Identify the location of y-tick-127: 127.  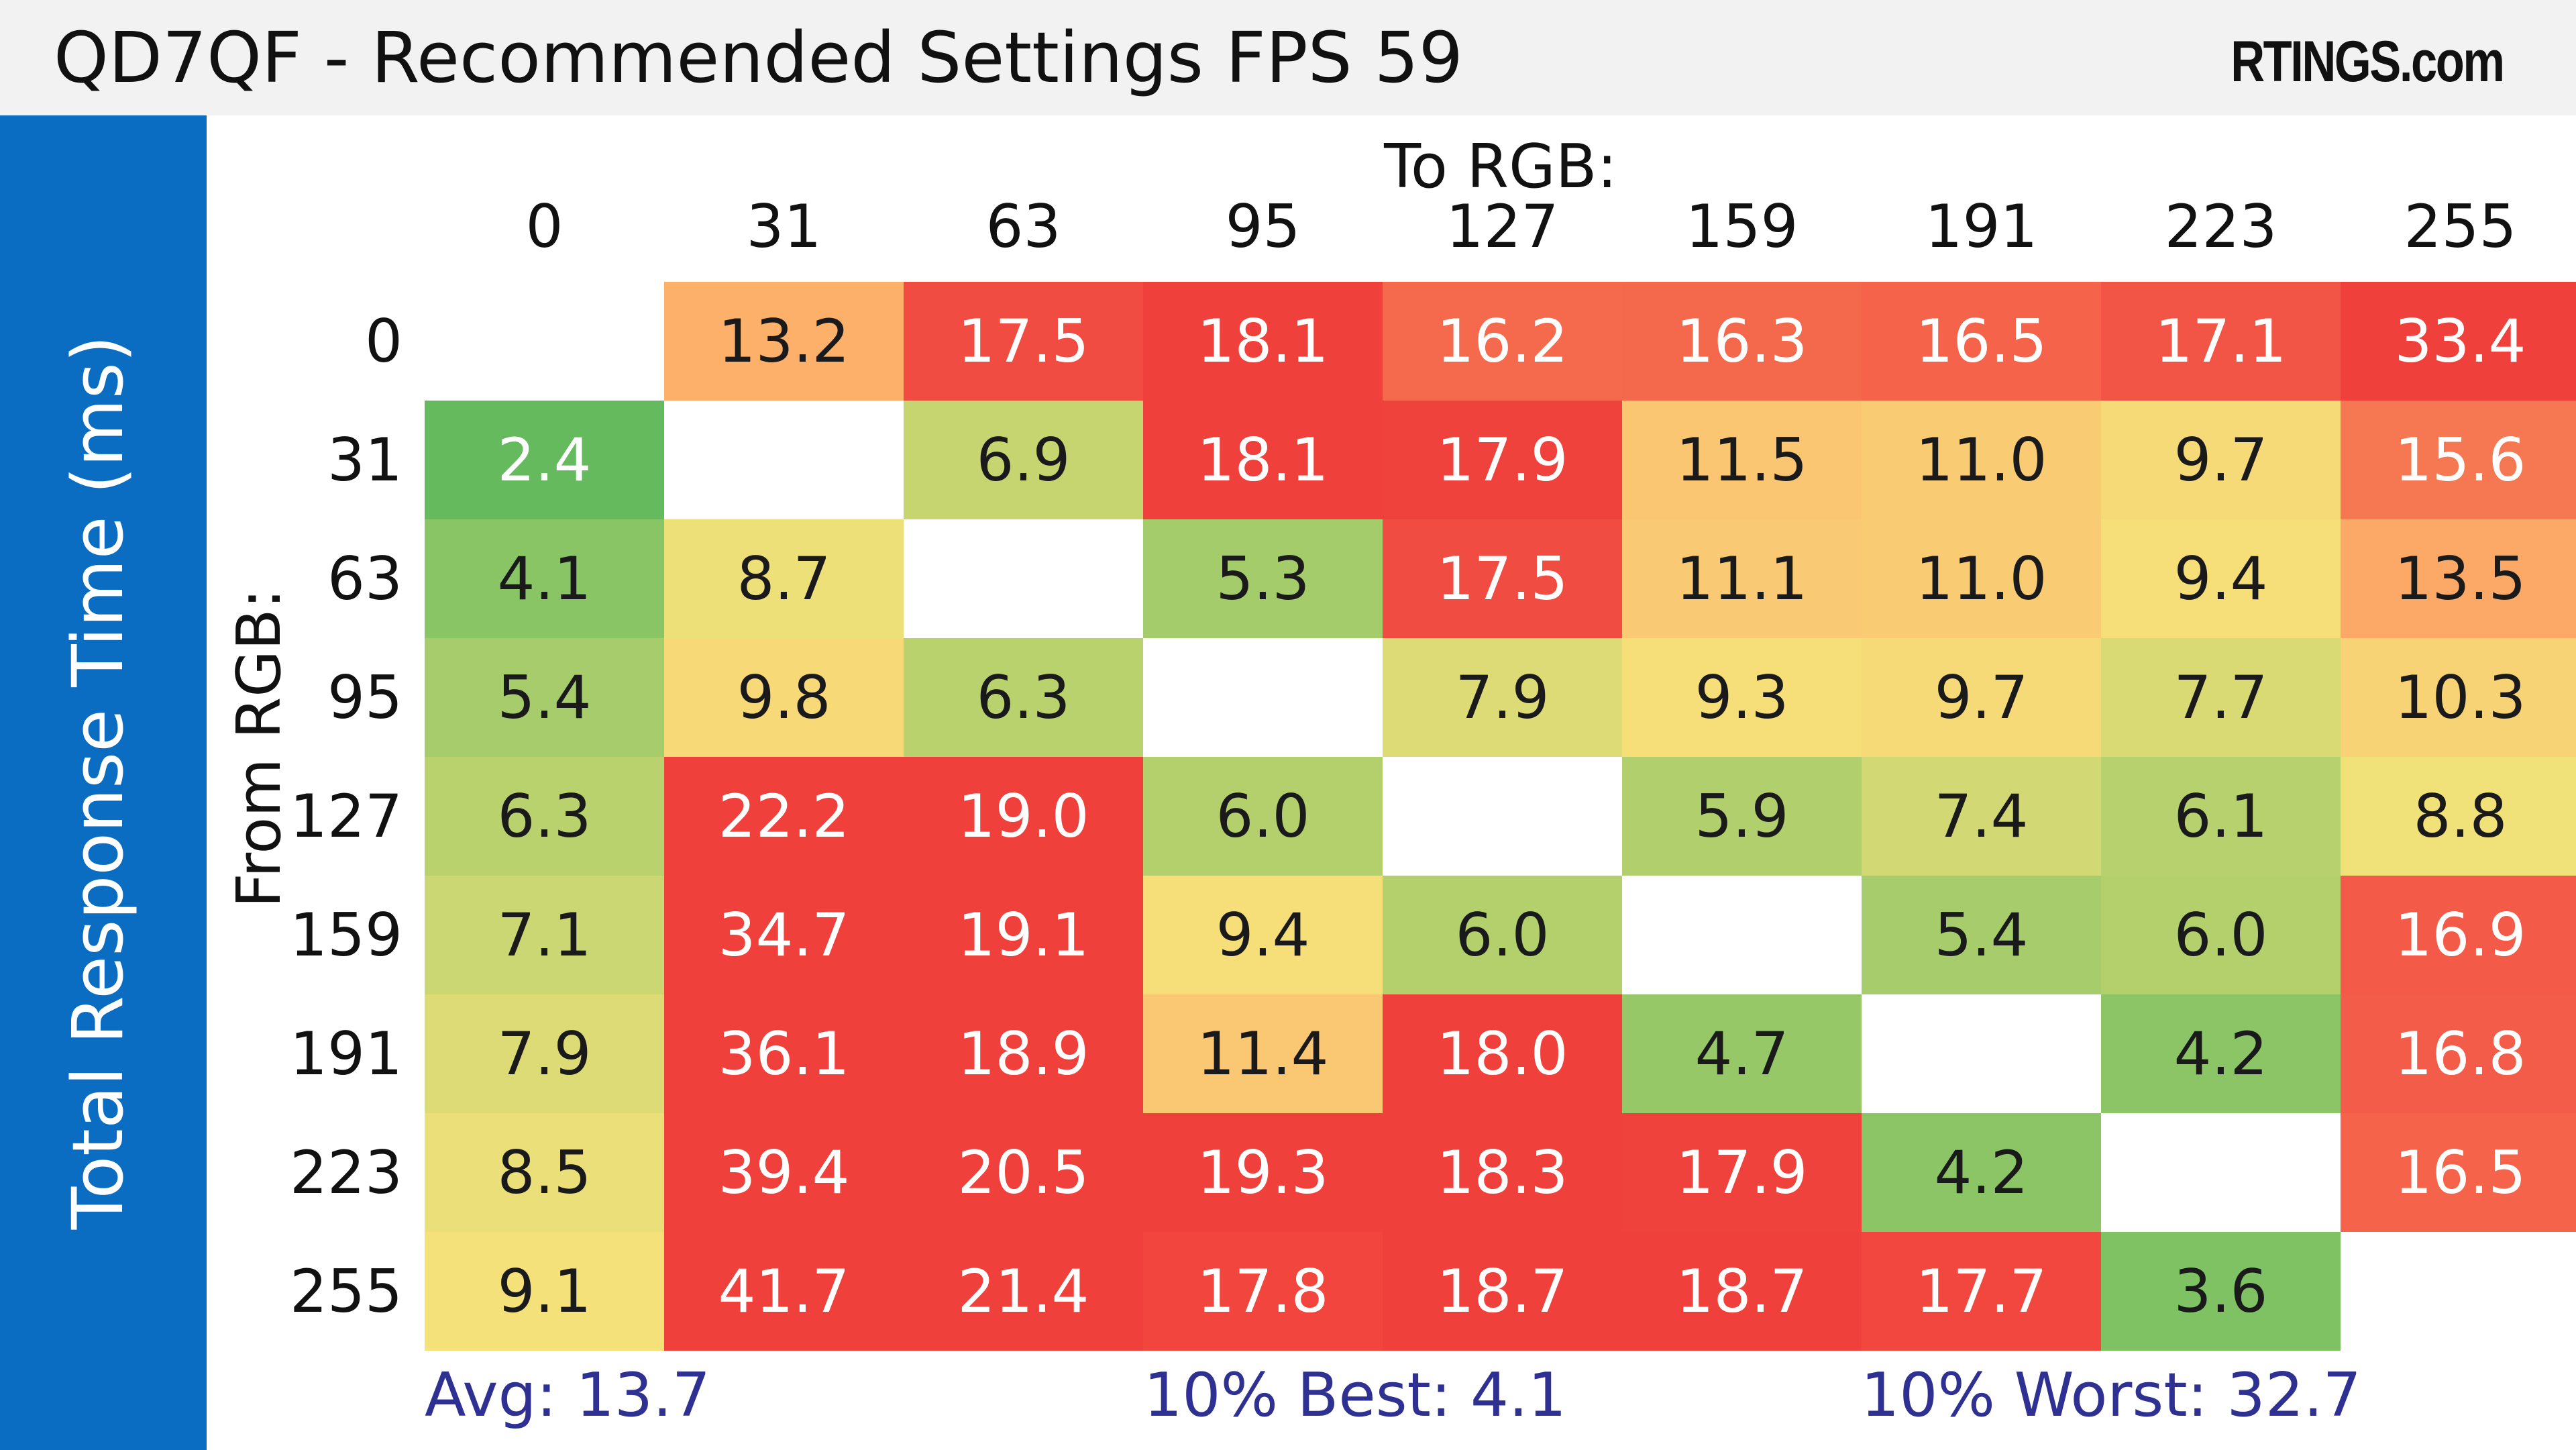
(346, 816).